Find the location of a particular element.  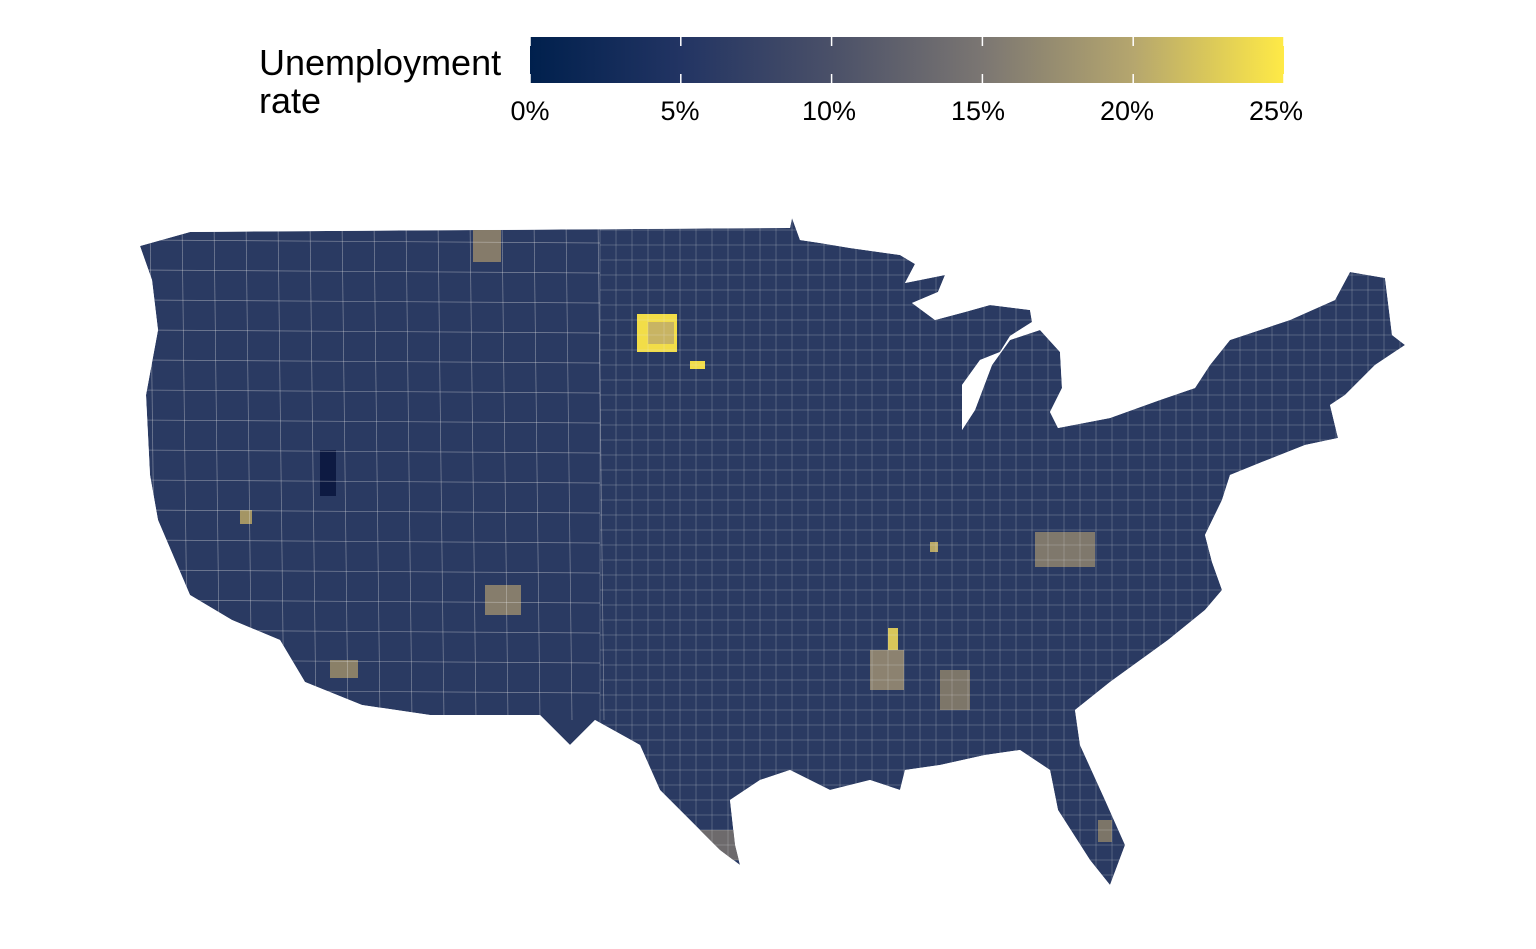

california-imperial-county is located at coordinates (344, 669).